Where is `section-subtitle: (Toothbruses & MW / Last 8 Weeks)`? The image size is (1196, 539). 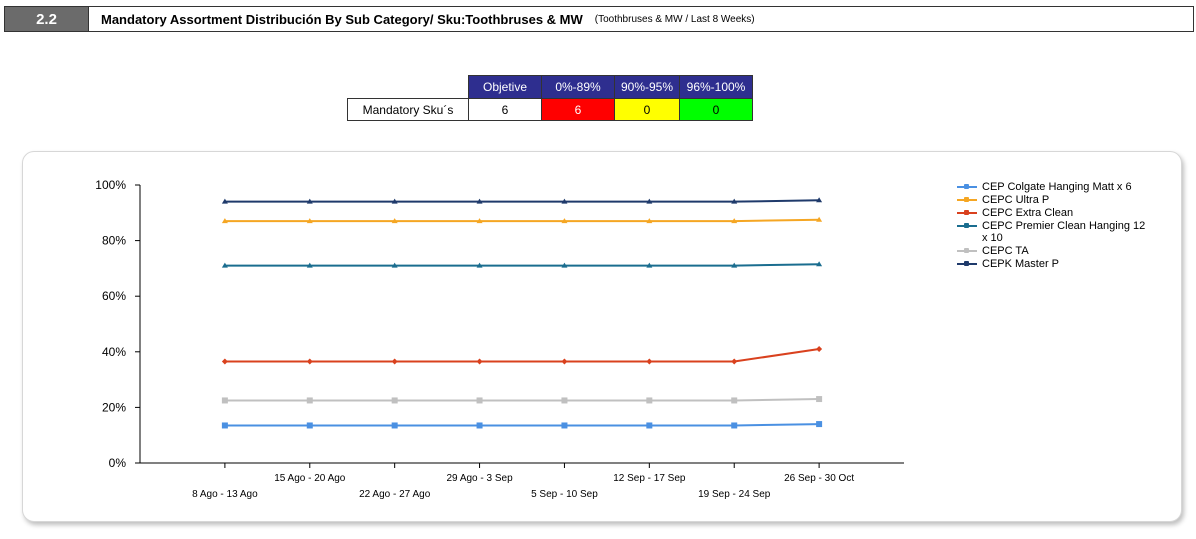
section-subtitle: (Toothbruses & MW / Last 8 Weeks) is located at coordinates (674, 19).